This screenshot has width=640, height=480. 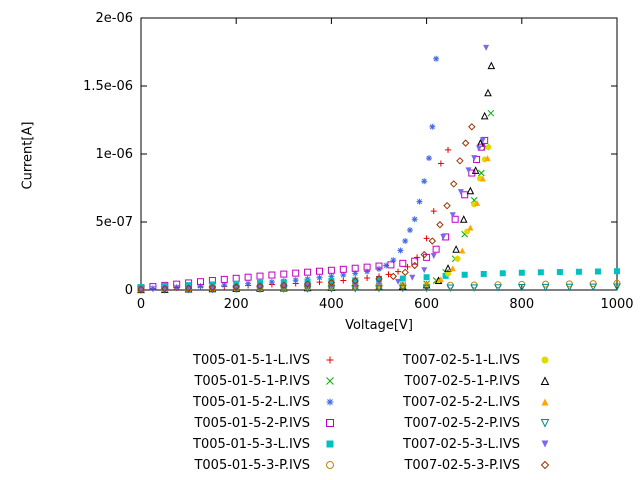 I want to click on legend-item: T007-02-5-2-P.IVS, so click(x=476, y=423).